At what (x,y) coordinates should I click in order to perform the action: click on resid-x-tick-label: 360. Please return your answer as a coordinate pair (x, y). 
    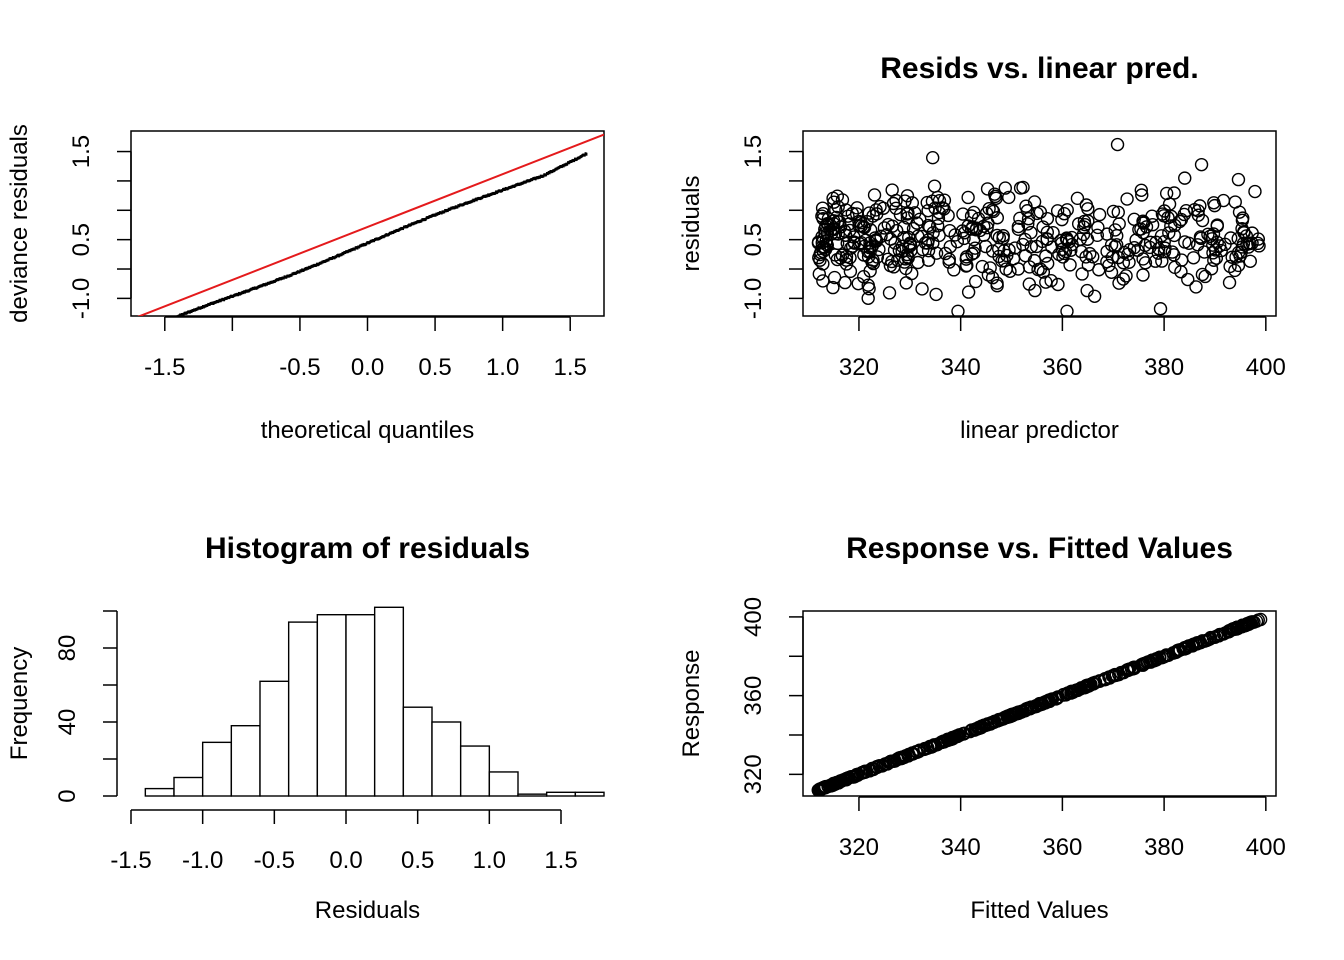
    Looking at the image, I should click on (1062, 367).